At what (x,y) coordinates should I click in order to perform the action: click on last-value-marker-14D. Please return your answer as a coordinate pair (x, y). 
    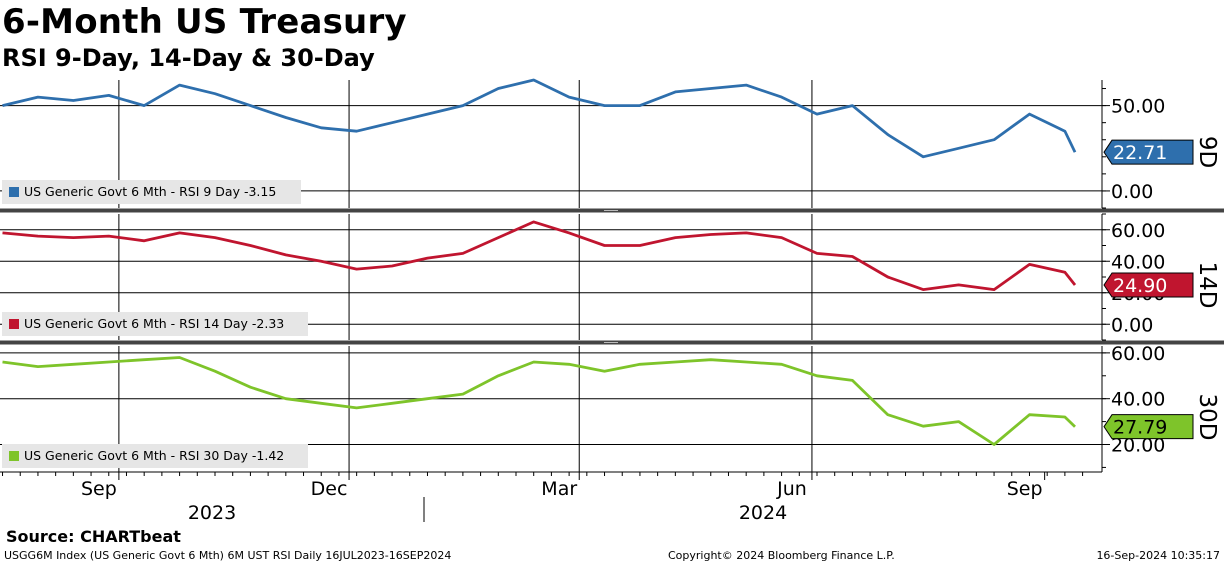
    Looking at the image, I should click on (1148, 285).